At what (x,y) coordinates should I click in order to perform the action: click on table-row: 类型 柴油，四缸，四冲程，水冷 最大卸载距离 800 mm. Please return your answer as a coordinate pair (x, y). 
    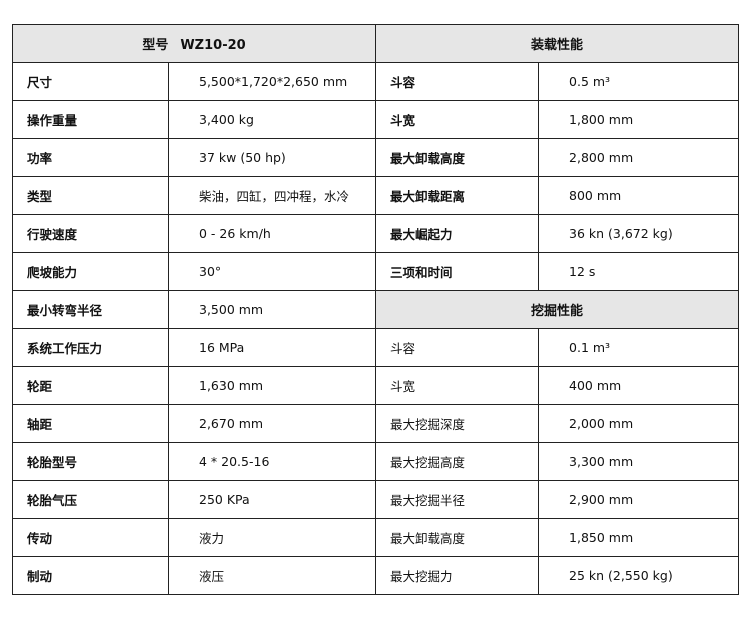
    Looking at the image, I should click on (376, 195).